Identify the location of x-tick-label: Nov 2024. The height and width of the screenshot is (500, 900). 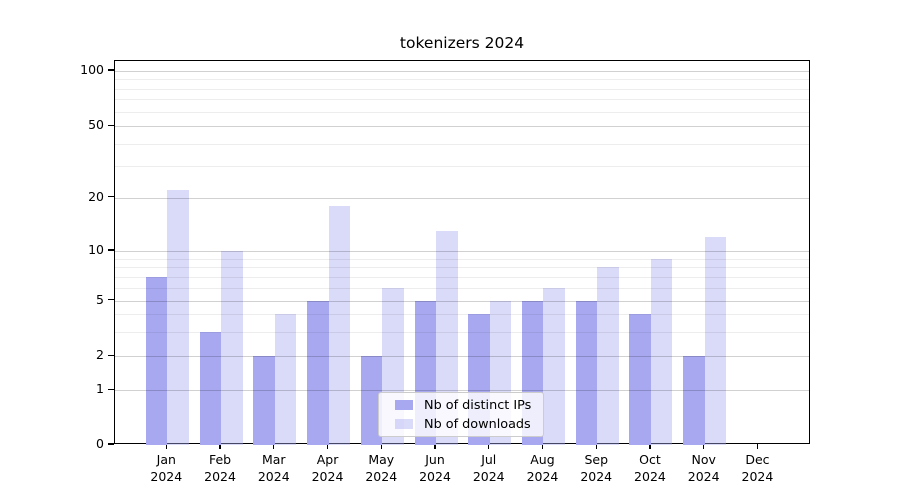
(703, 468).